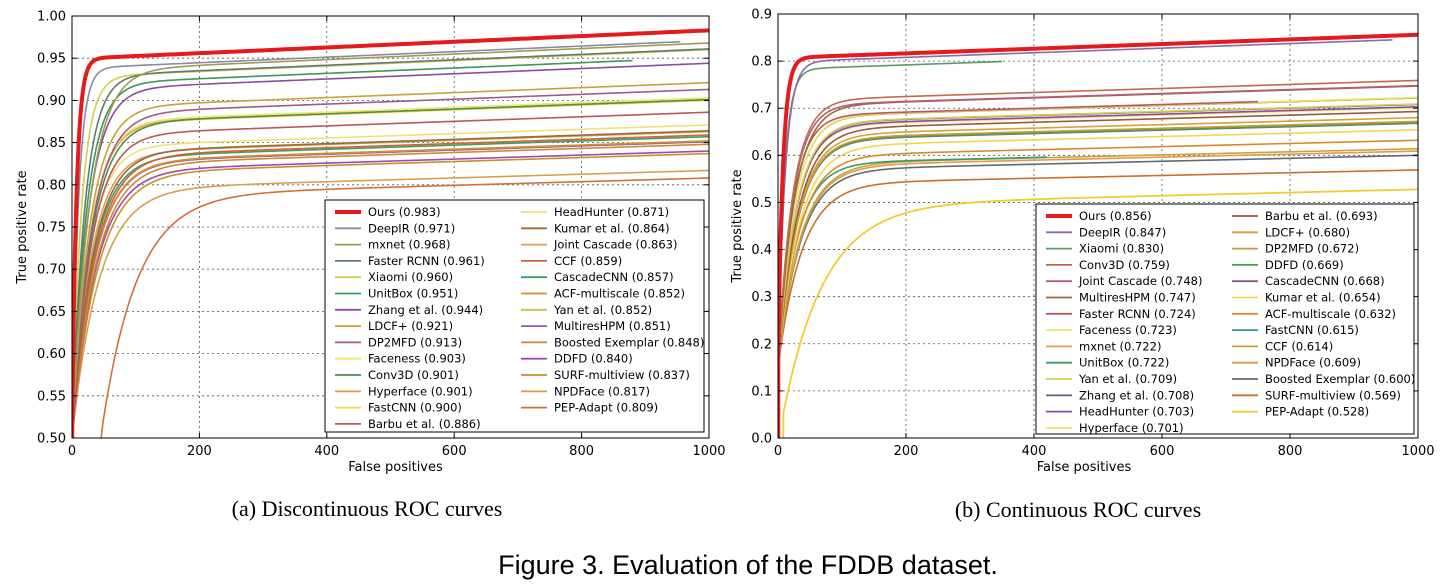 Image resolution: width=1448 pixels, height=588 pixels. What do you see at coordinates (411, 228) in the screenshot?
I see `legend-label: DeepIR (0.971)` at bounding box center [411, 228].